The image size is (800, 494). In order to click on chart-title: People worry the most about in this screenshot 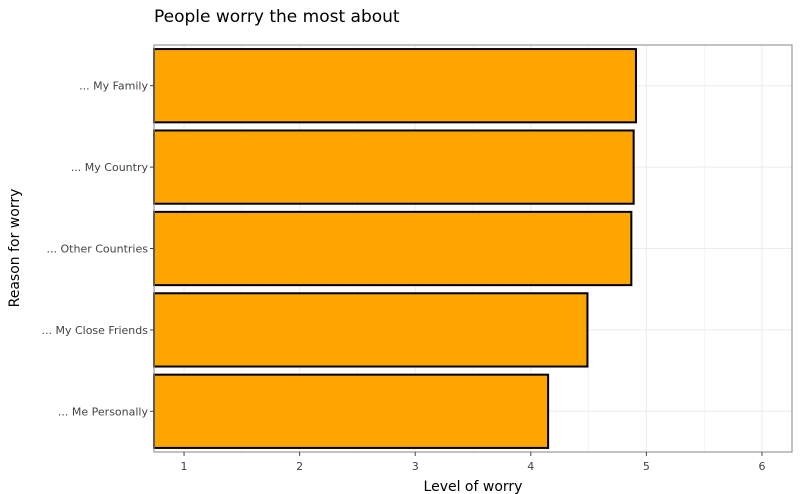, I will do `click(277, 17)`.